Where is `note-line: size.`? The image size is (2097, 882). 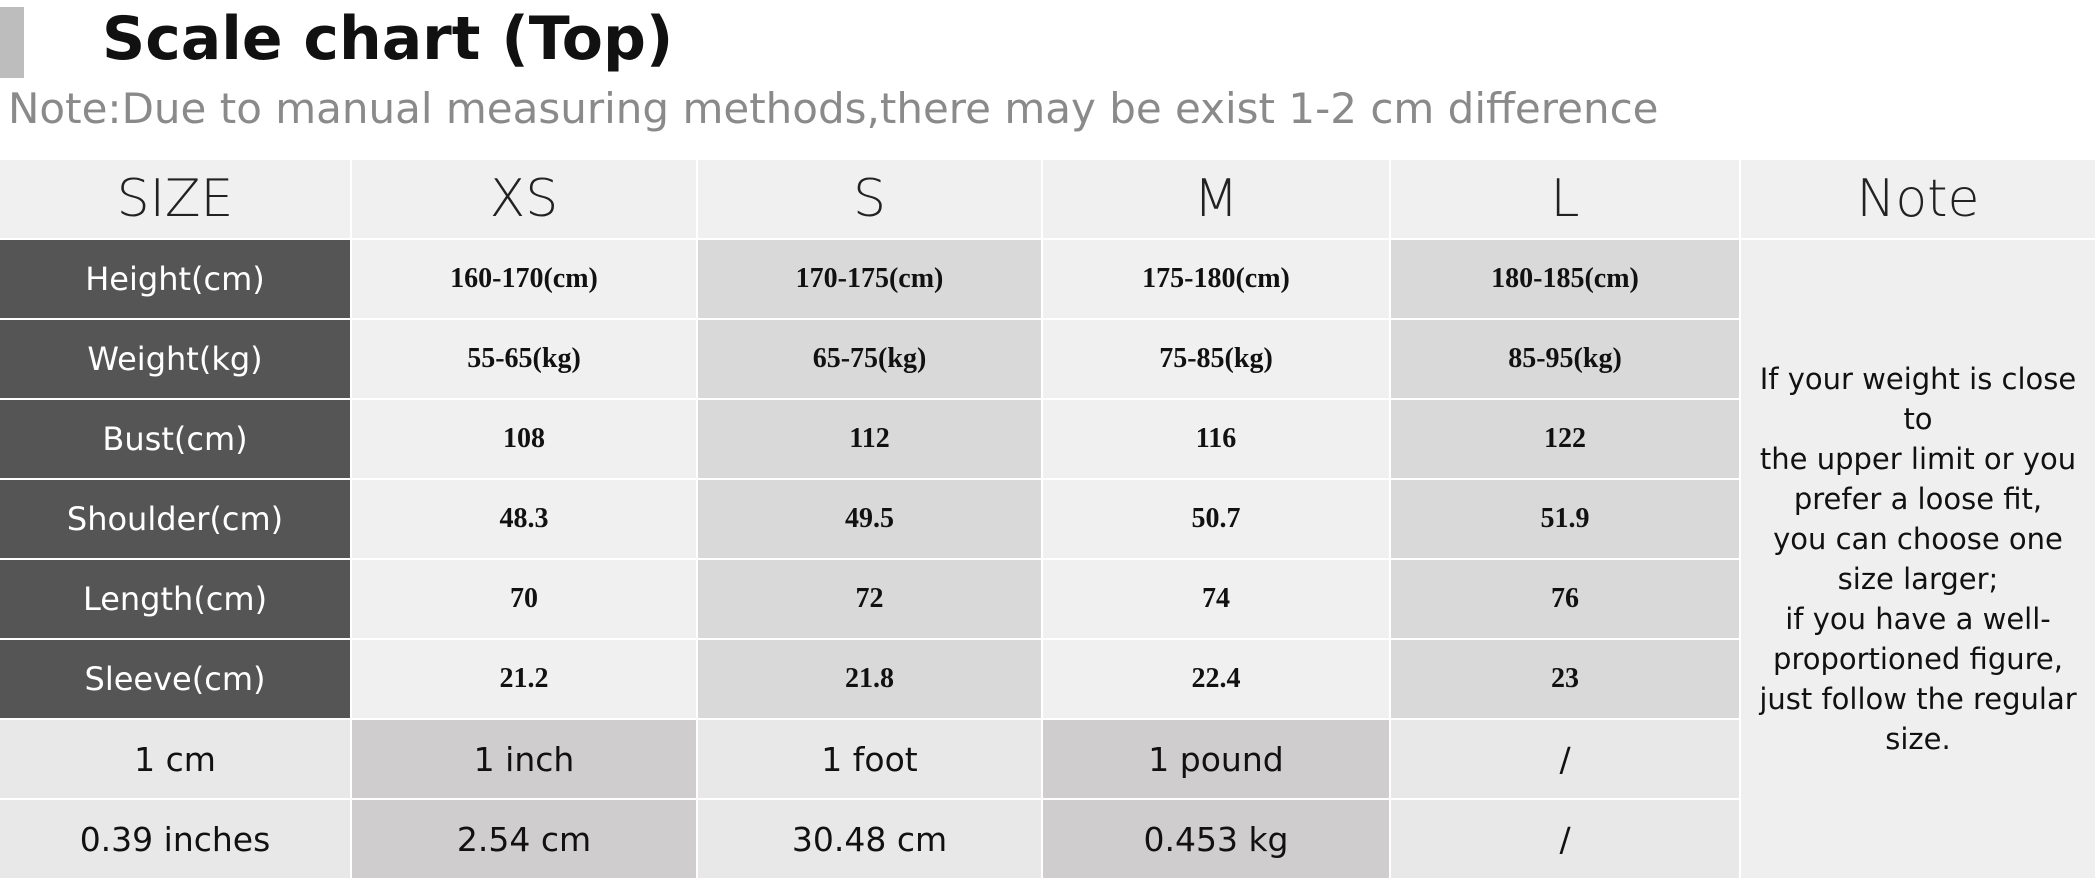
note-line: size. is located at coordinates (1918, 739).